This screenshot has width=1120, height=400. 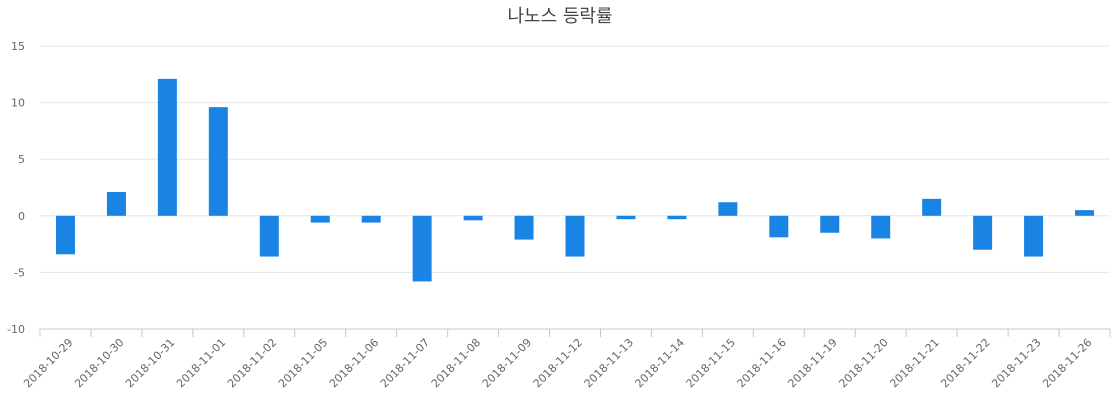 What do you see at coordinates (609, 363) in the screenshot?
I see `x-tick-label: 2018-11-13` at bounding box center [609, 363].